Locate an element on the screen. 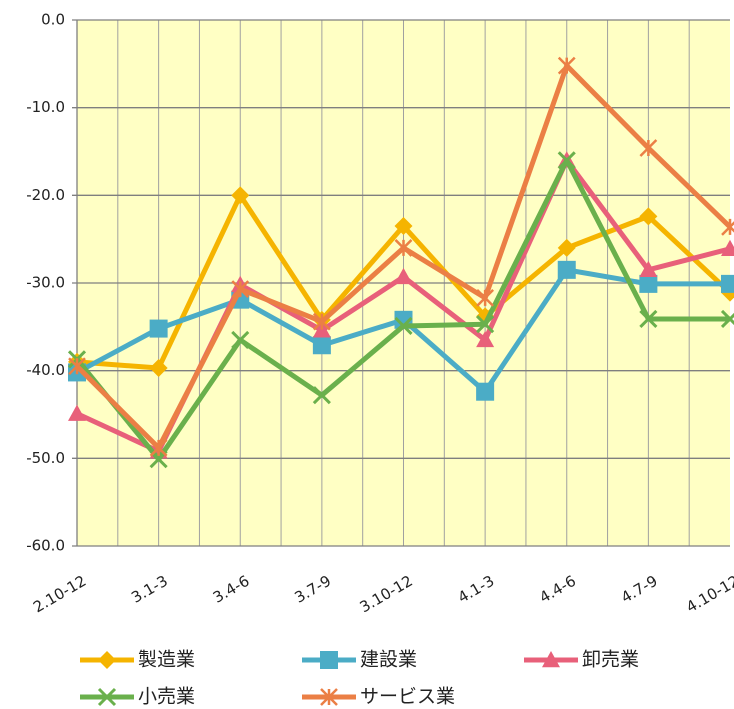 The width and height of the screenshot is (734, 709). legend-label: 小売業 is located at coordinates (166, 697).